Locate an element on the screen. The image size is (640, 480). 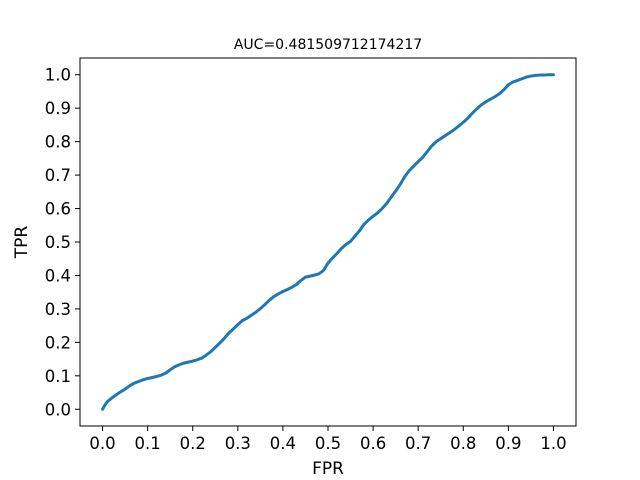
y-axis-label: TPR is located at coordinates (22, 243).